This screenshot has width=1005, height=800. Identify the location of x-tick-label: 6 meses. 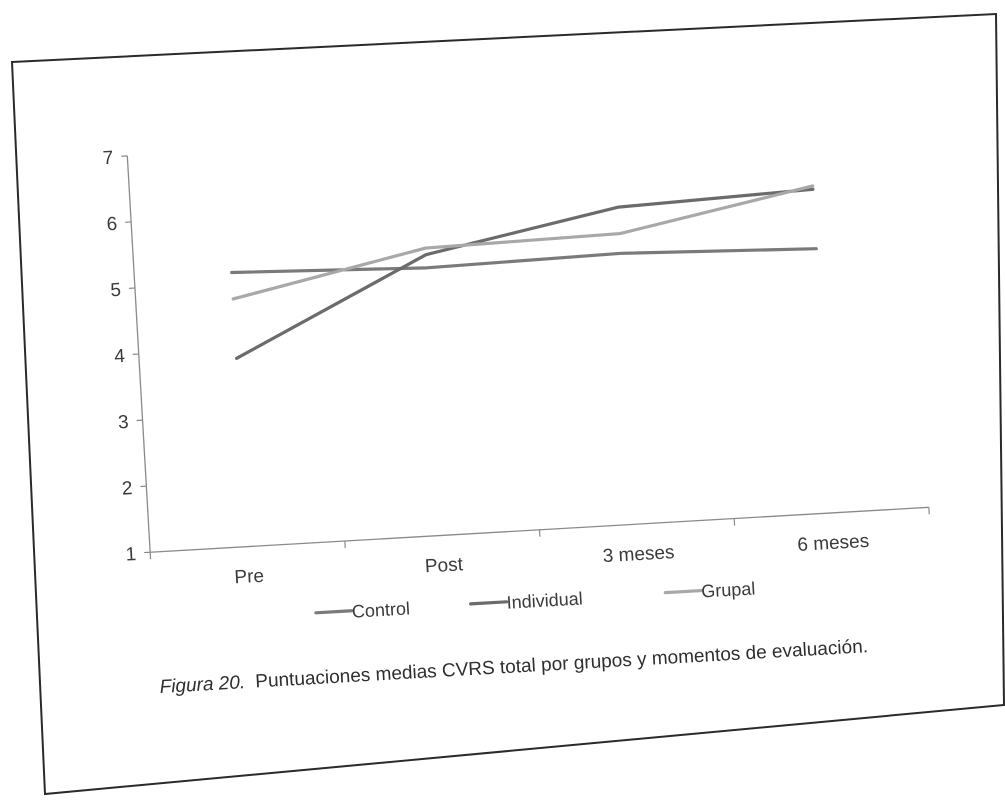
(833, 543).